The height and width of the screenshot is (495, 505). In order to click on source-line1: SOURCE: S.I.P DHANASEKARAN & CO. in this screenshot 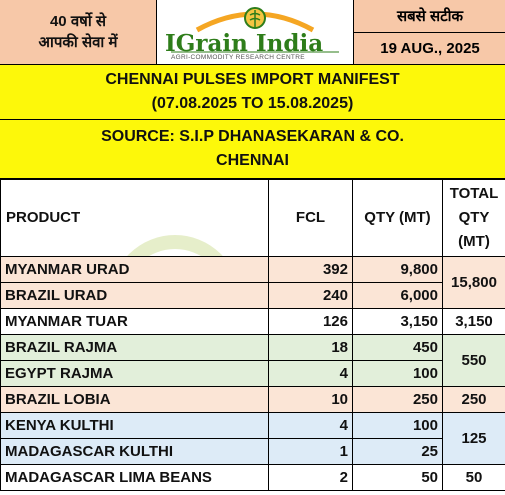, I will do `click(252, 136)`.